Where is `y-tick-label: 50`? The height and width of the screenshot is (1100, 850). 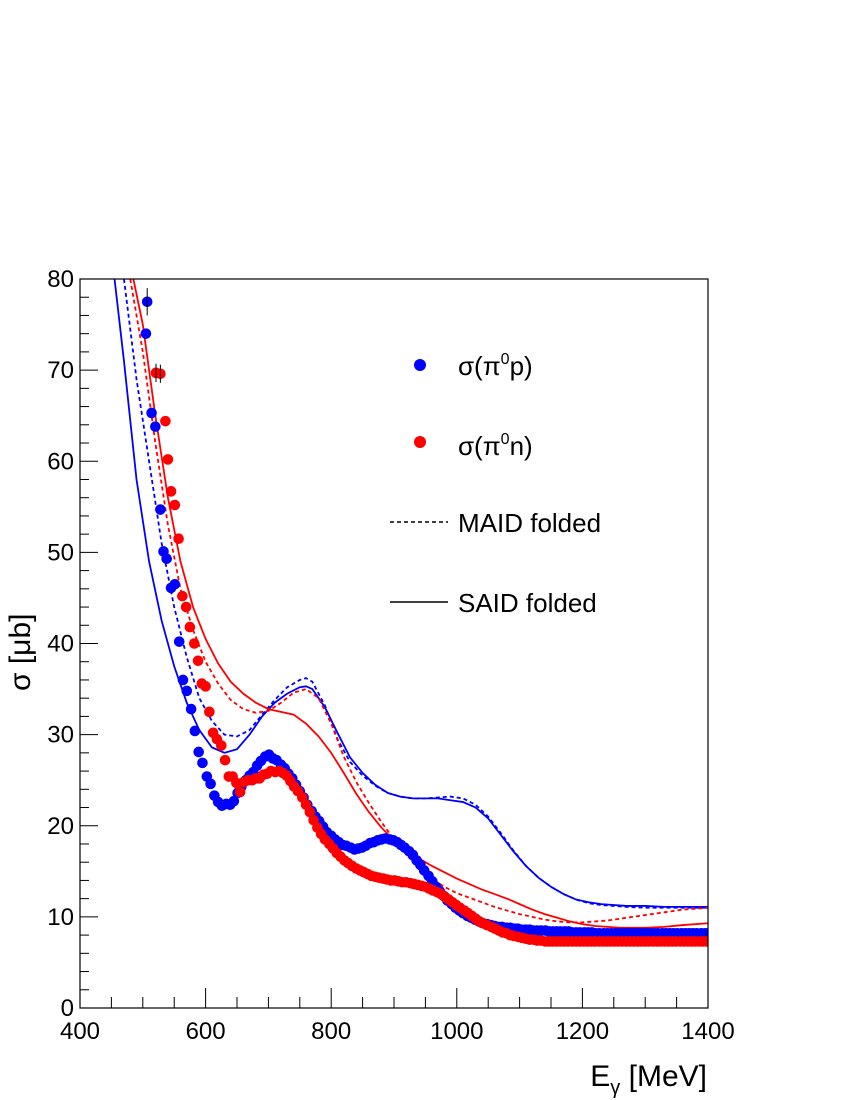 y-tick-label: 50 is located at coordinates (60, 552).